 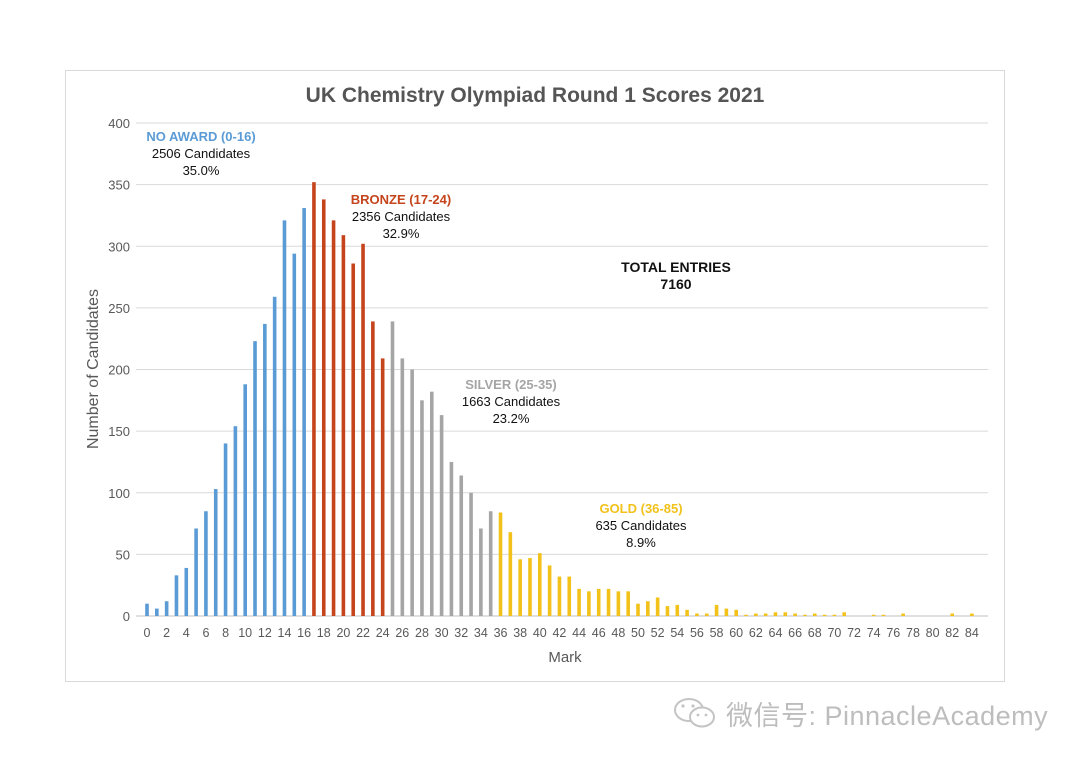 What do you see at coordinates (677, 633) in the screenshot?
I see `x-tick-label: 54` at bounding box center [677, 633].